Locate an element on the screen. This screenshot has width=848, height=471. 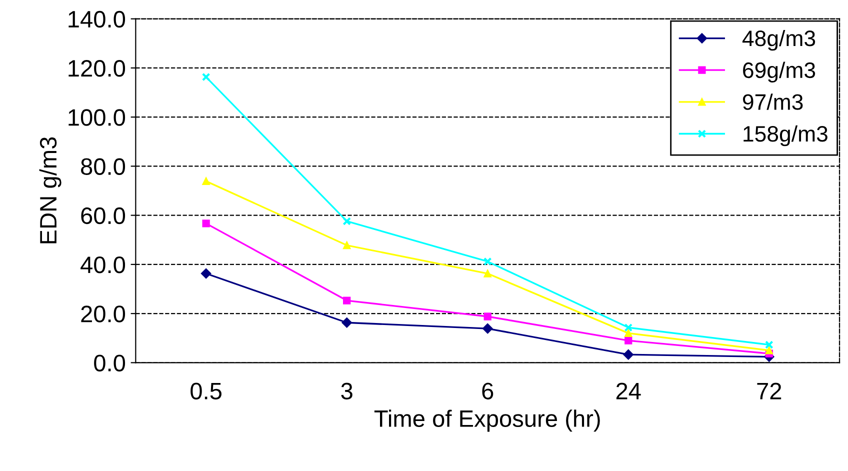
legend-label: 158g/m3 is located at coordinates (786, 135).